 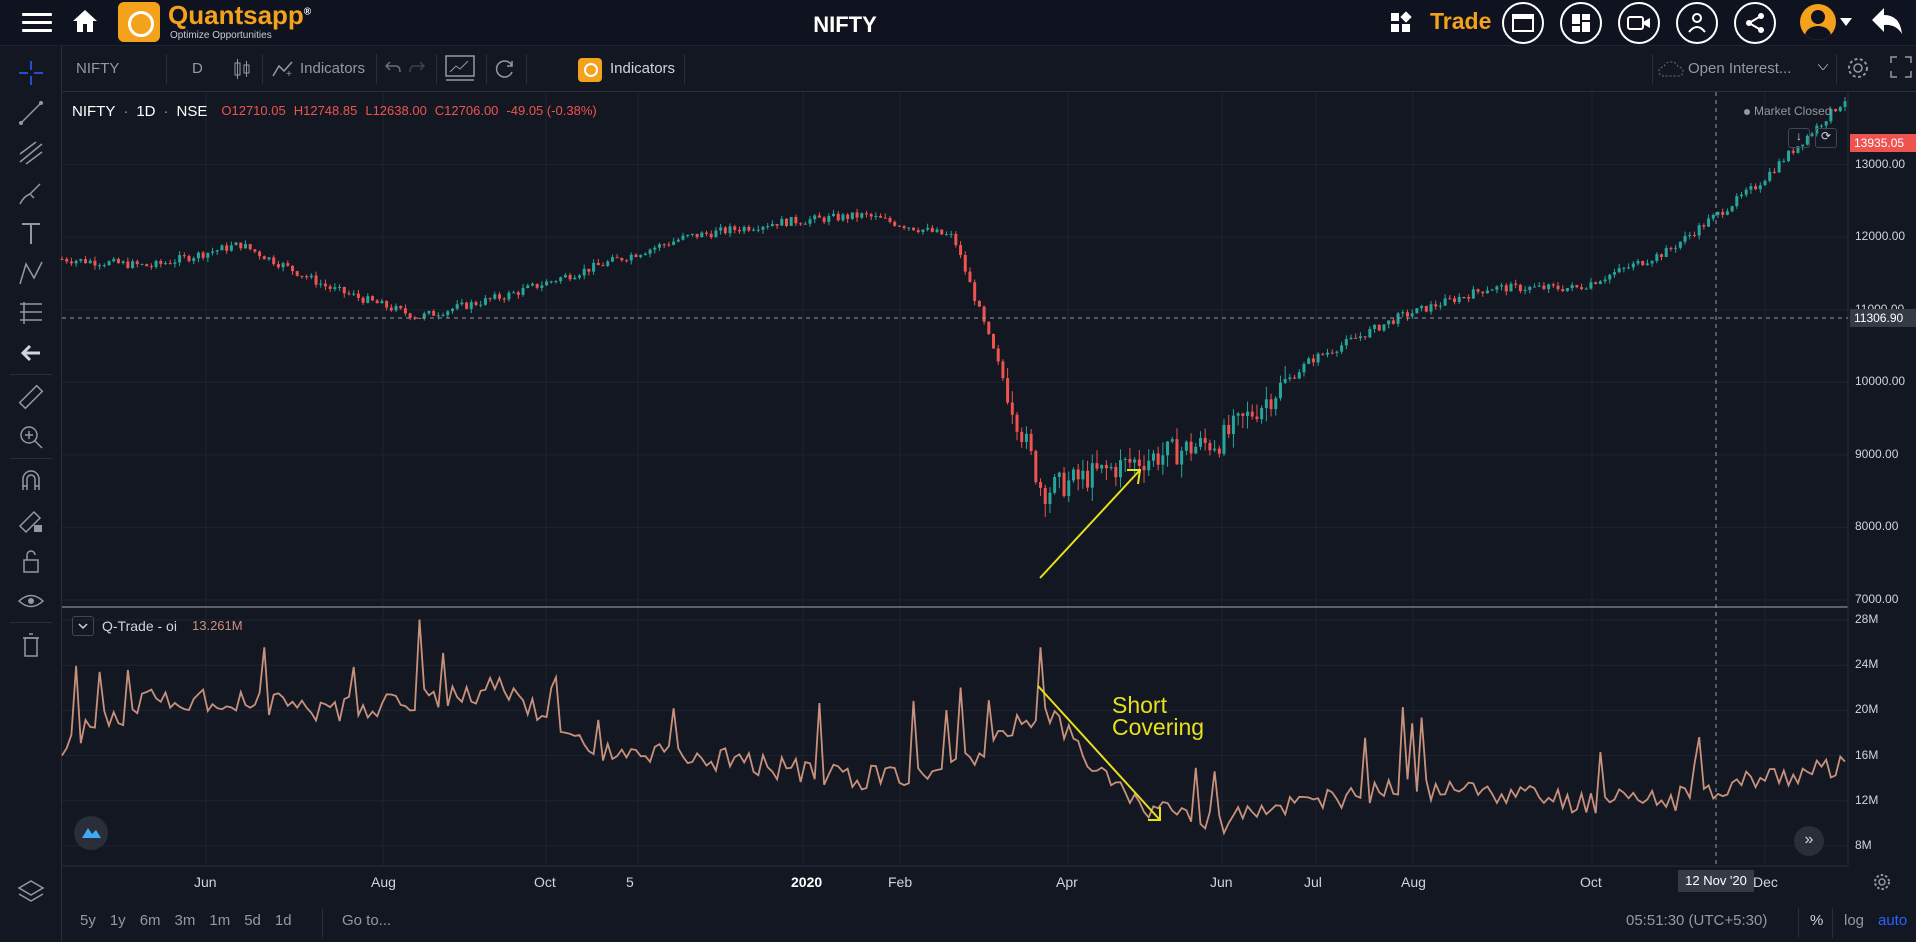 What do you see at coordinates (197, 68) in the screenshot?
I see `interval-selector: D` at bounding box center [197, 68].